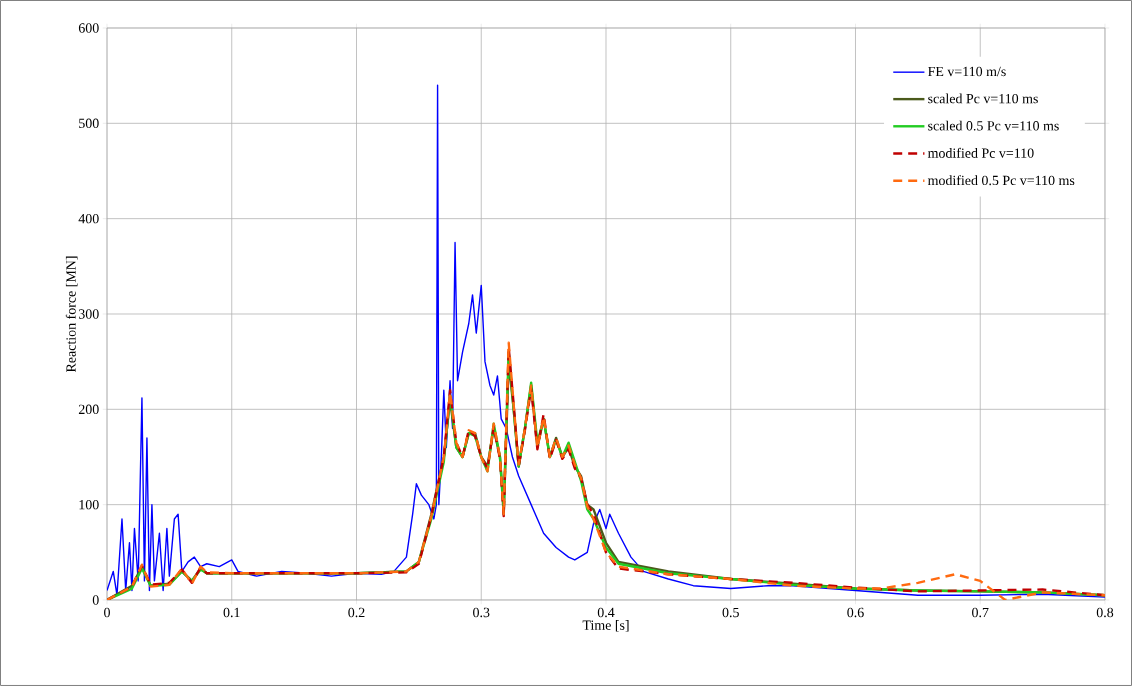 Image resolution: width=1132 pixels, height=686 pixels. Describe the element at coordinates (356, 612) in the screenshot. I see `x-tick-label: 0.2` at that location.